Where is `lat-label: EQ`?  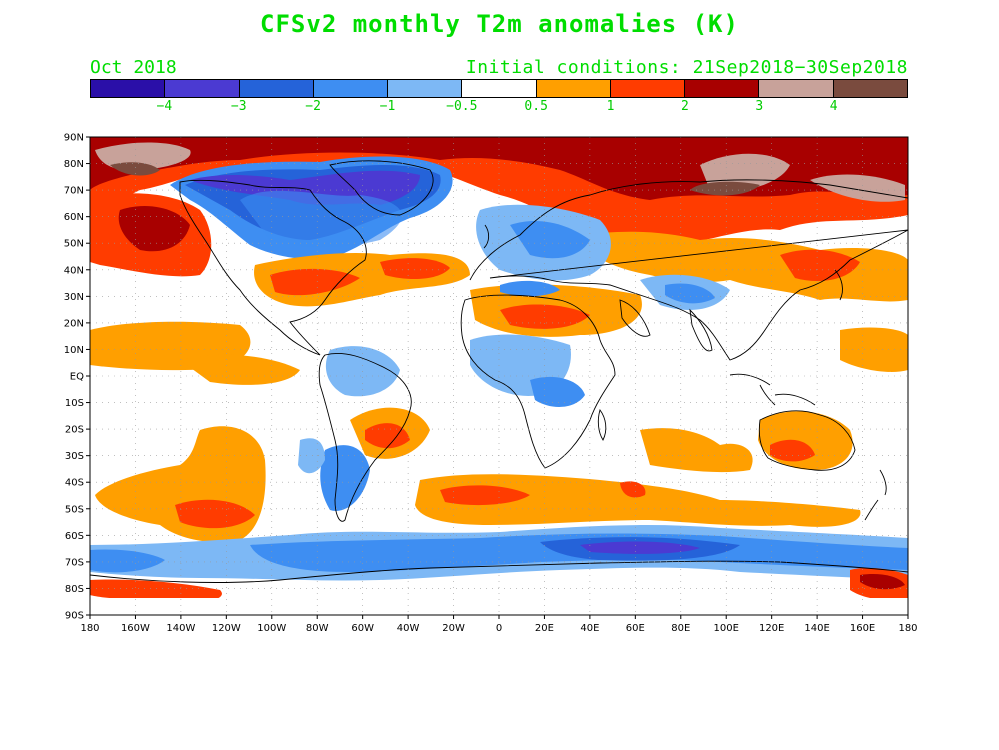
lat-label: EQ is located at coordinates (77, 377).